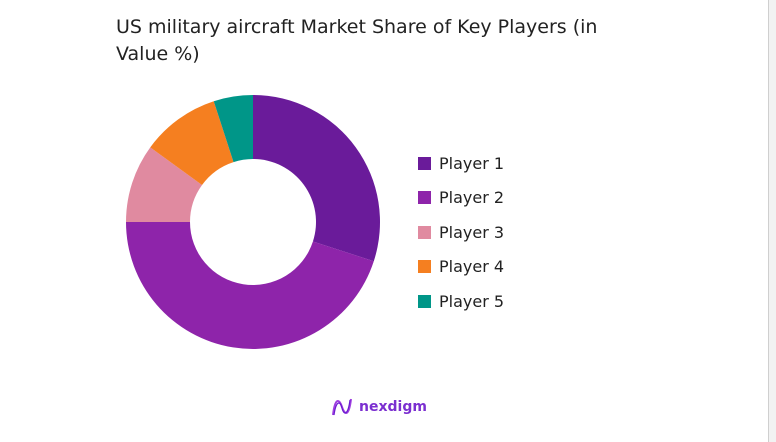 The height and width of the screenshot is (442, 776). I want to click on legend-label: Player 4, so click(472, 267).